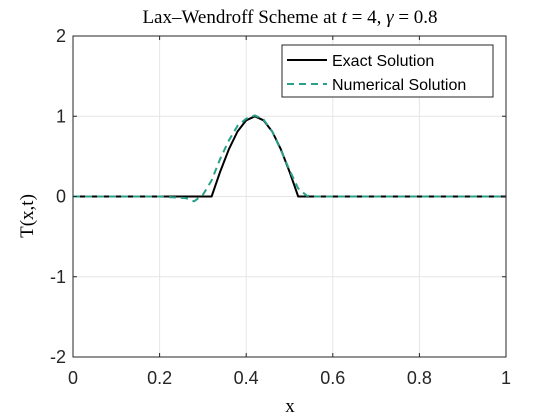 This screenshot has height=420, width=560. I want to click on chart-title-prefix: Lax–Wendroff Scheme at, so click(241, 17).